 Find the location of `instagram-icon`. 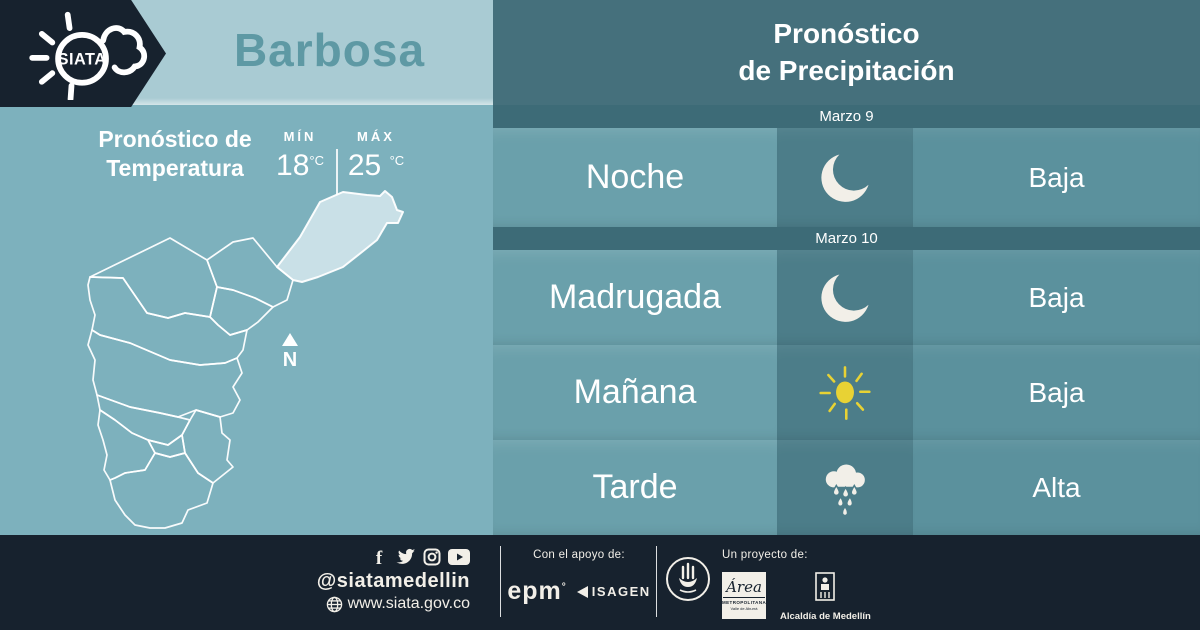

instagram-icon is located at coordinates (432, 557).